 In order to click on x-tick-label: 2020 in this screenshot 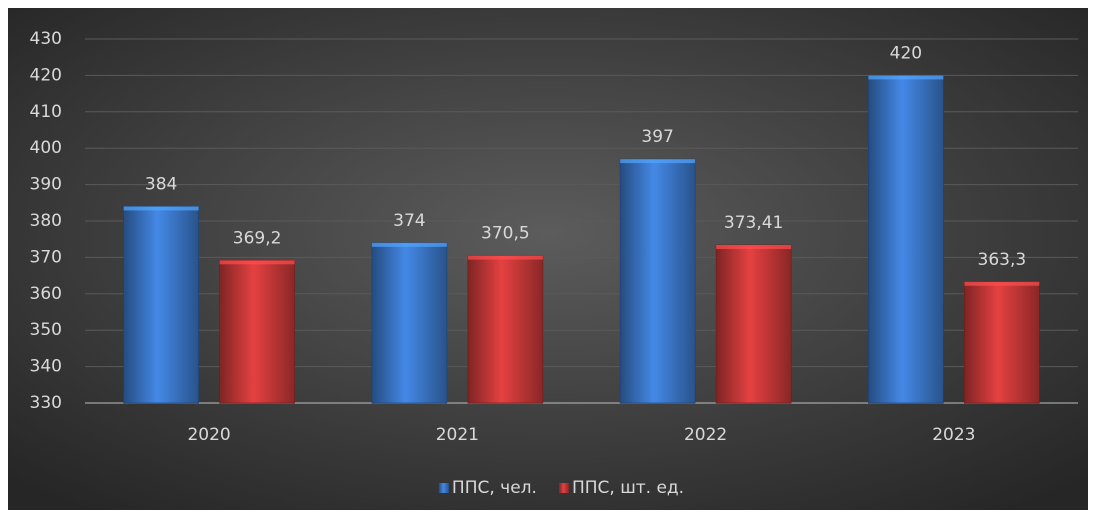, I will do `click(208, 435)`.